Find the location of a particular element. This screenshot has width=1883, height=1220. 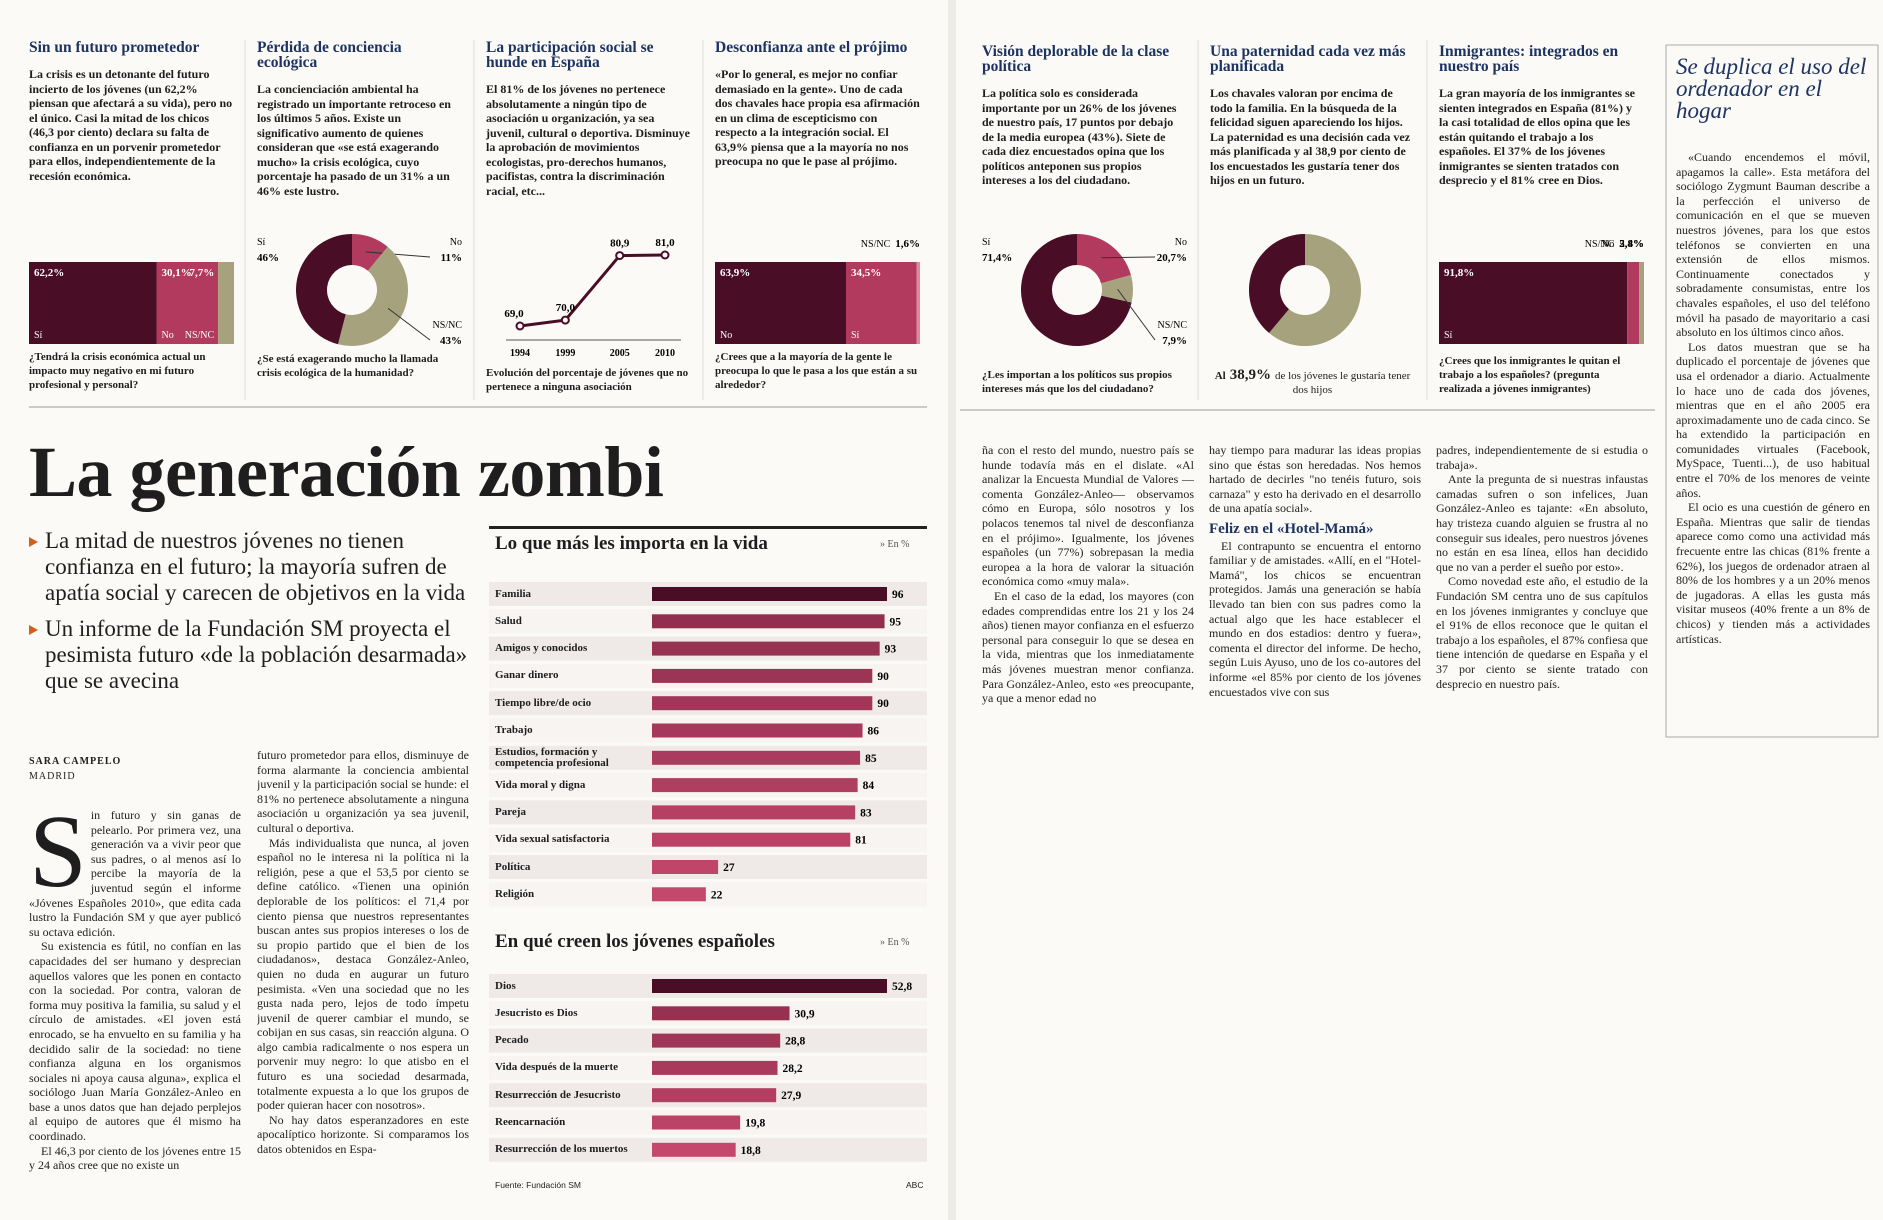

value-label: 81 is located at coordinates (861, 841).